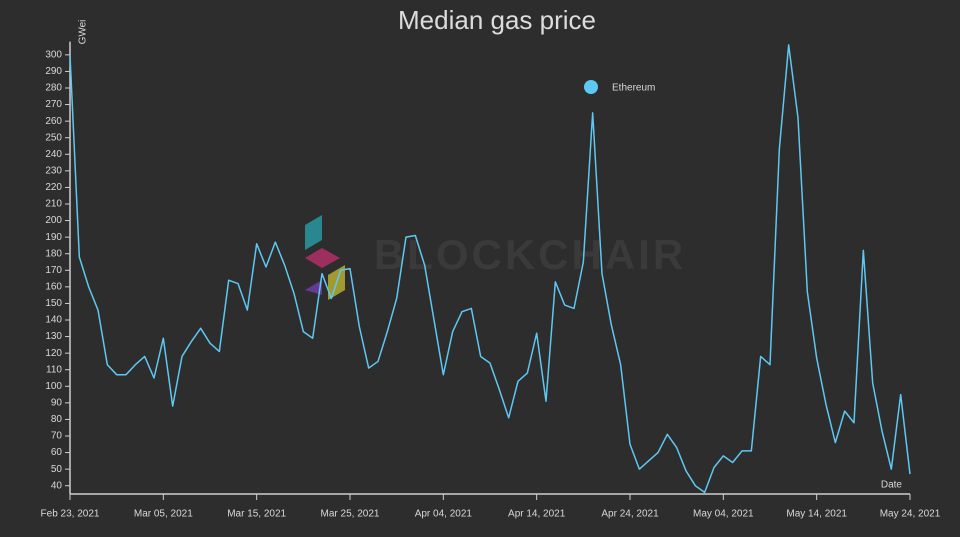 The height and width of the screenshot is (537, 960). Describe the element at coordinates (53, 204) in the screenshot. I see `y-tick-label: 210` at that location.